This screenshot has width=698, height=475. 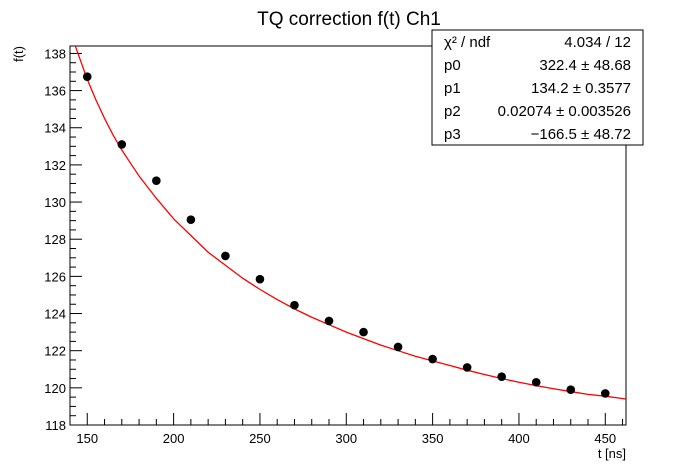 I want to click on stat-label: p1, so click(x=452, y=88).